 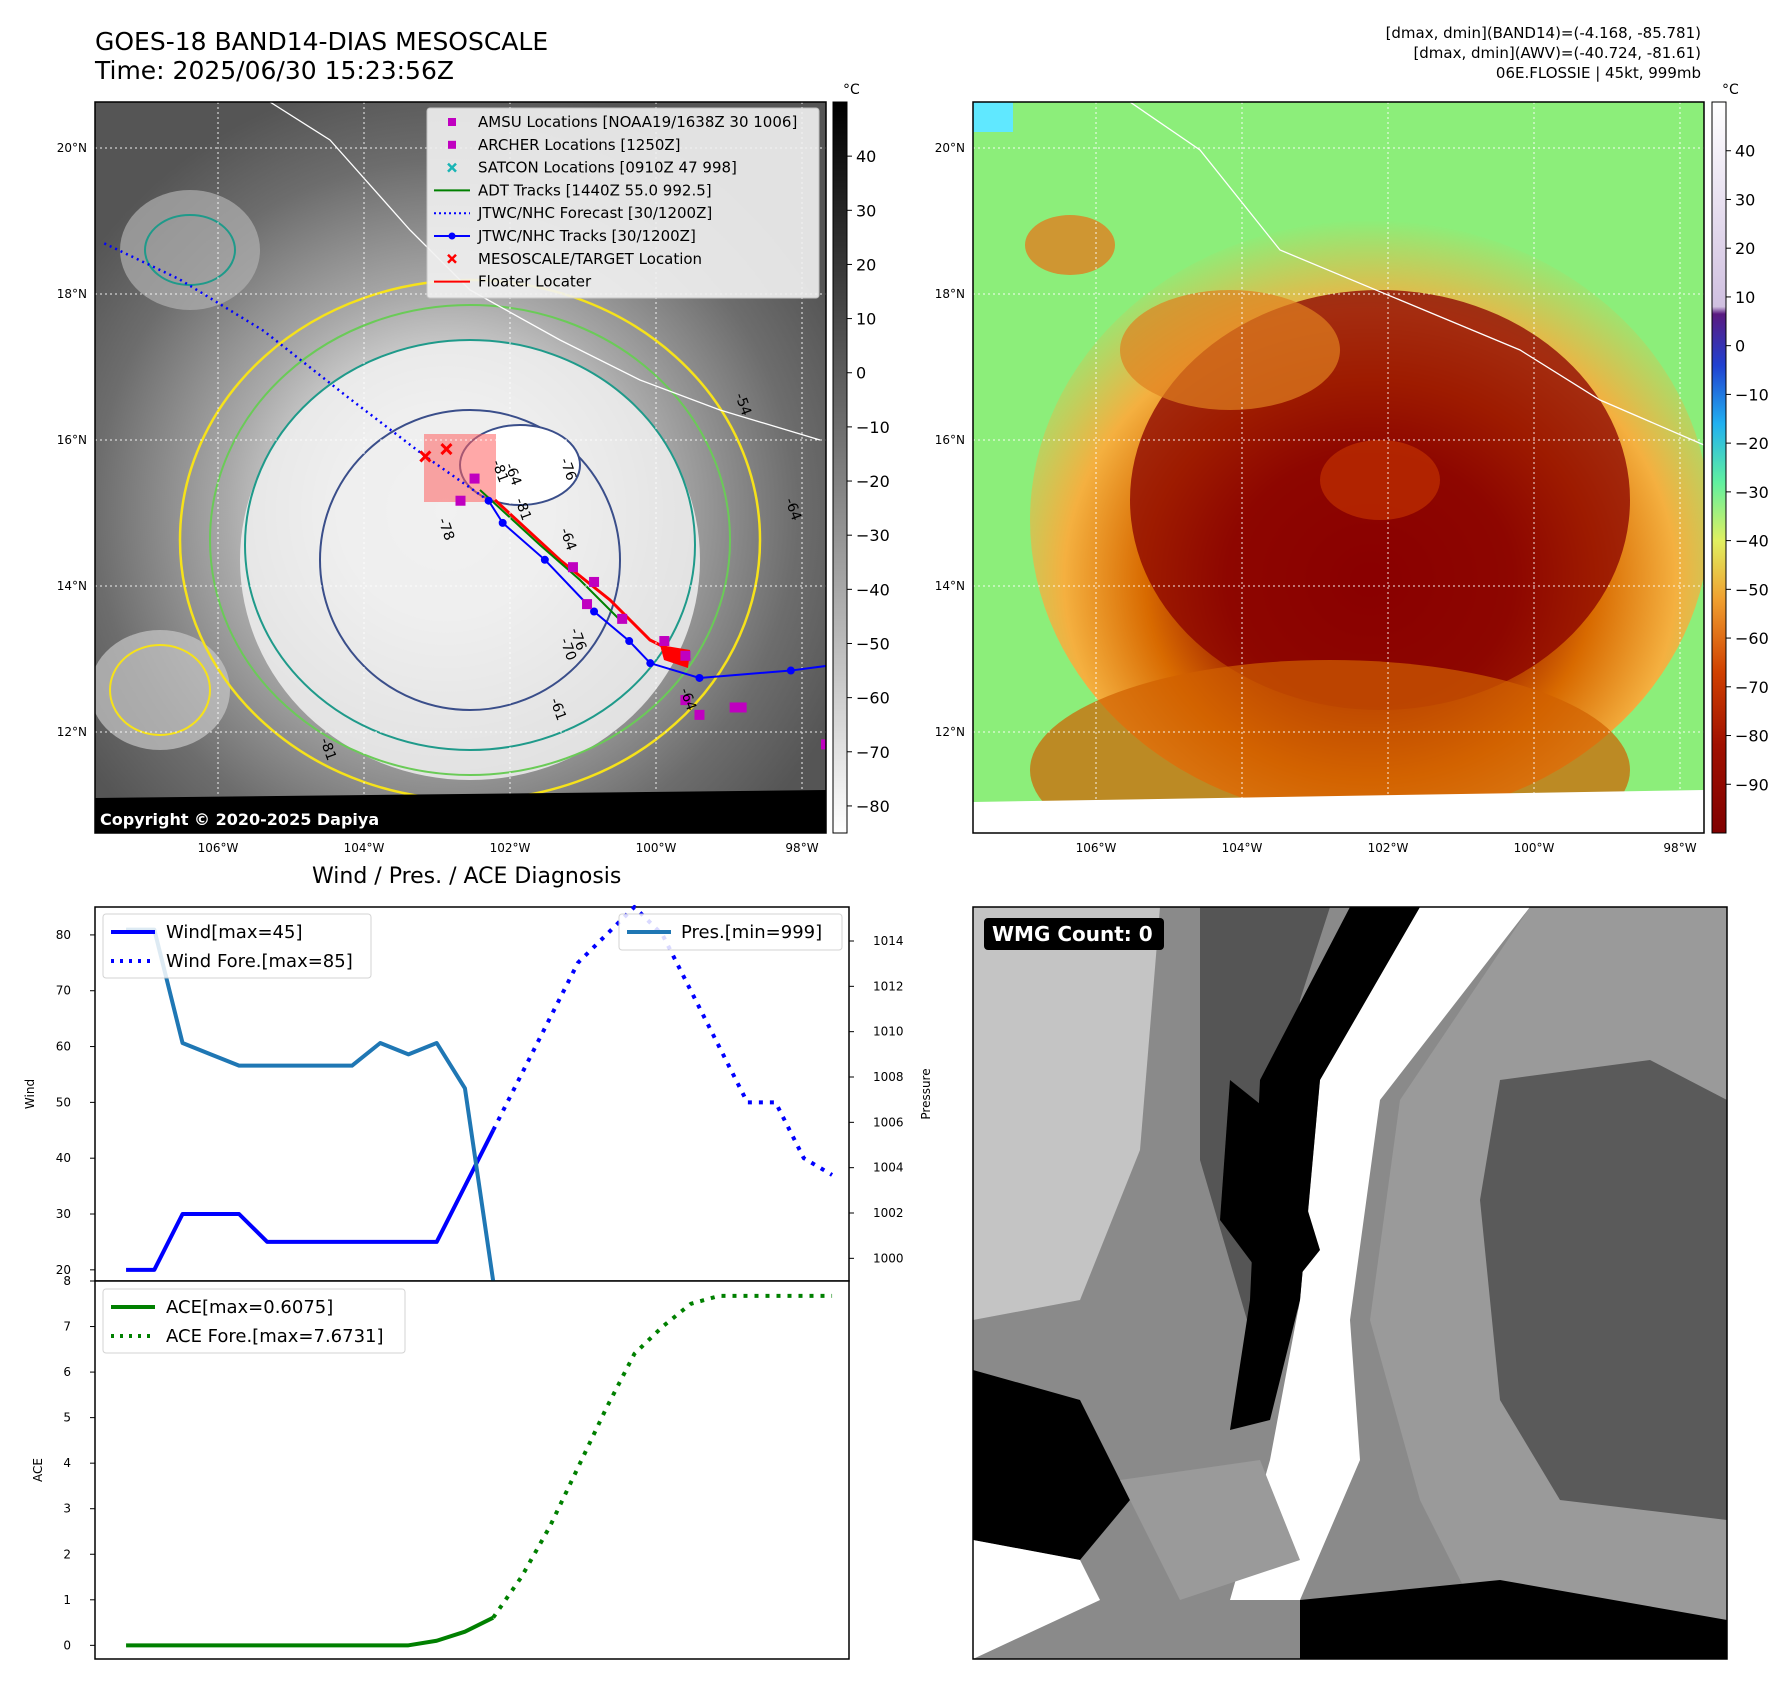 I want to click on ace-tick-label: 7, so click(x=67, y=1327).